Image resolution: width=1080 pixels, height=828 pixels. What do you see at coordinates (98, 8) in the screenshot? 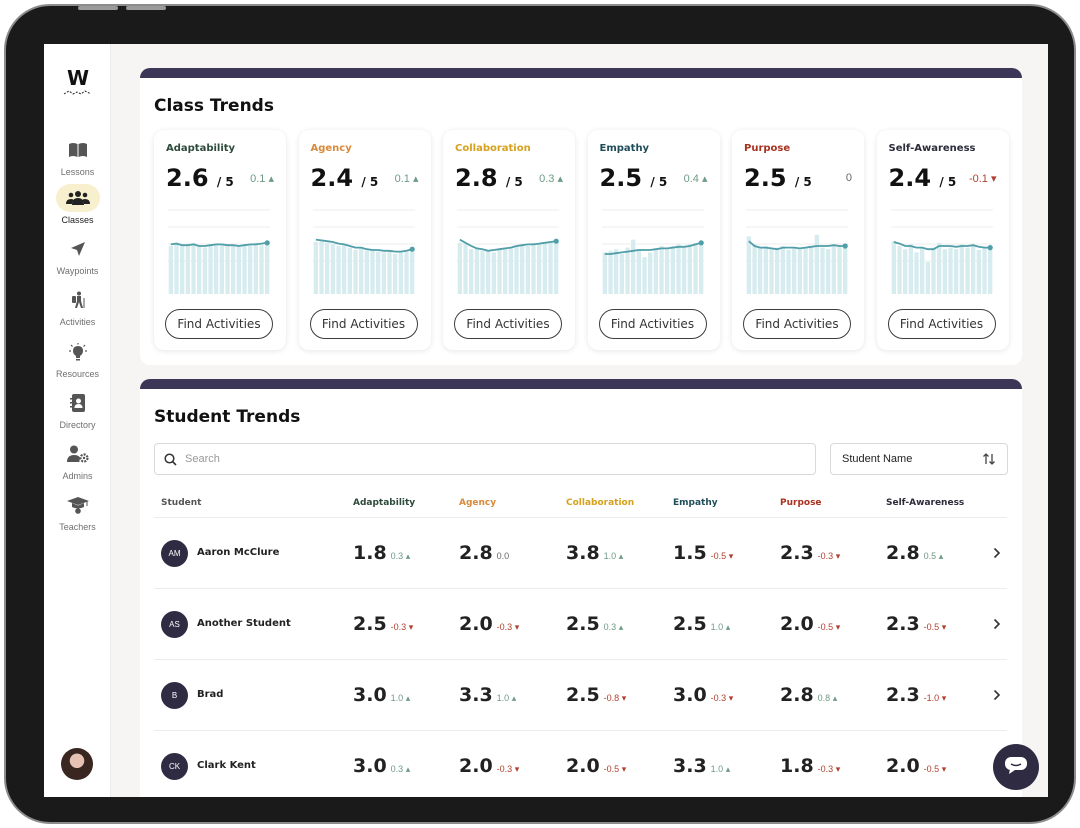
I see `hardware-button` at bounding box center [98, 8].